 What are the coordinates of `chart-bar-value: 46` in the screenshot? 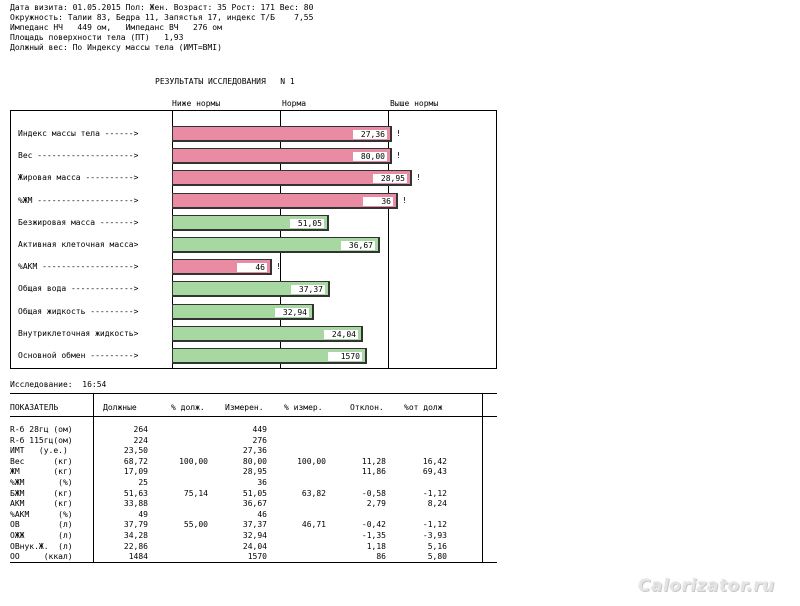 It's located at (252, 268).